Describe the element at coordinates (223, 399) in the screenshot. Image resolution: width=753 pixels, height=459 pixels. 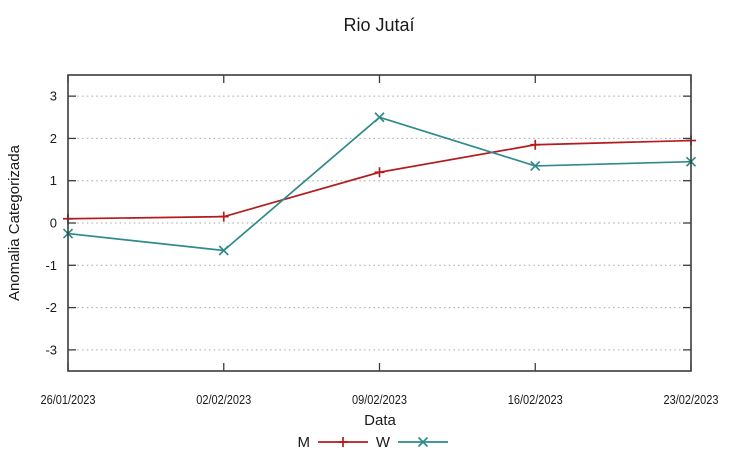
I see `x-tick-label: 02/02/2023` at that location.